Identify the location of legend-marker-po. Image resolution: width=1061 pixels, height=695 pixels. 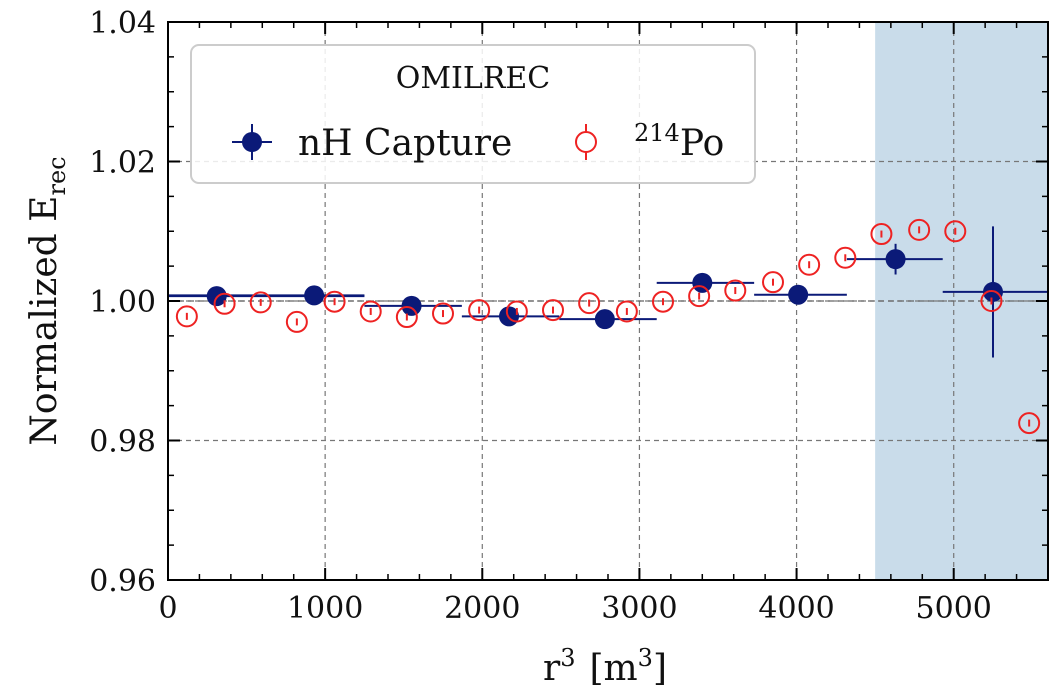
(586, 142).